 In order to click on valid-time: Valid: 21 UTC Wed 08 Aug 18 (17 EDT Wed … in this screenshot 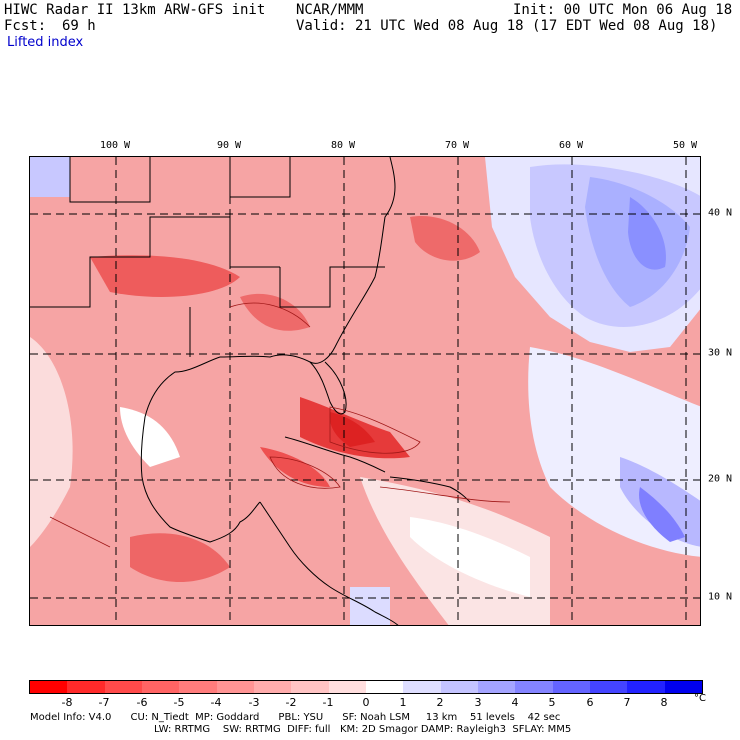, I will do `click(507, 26)`.